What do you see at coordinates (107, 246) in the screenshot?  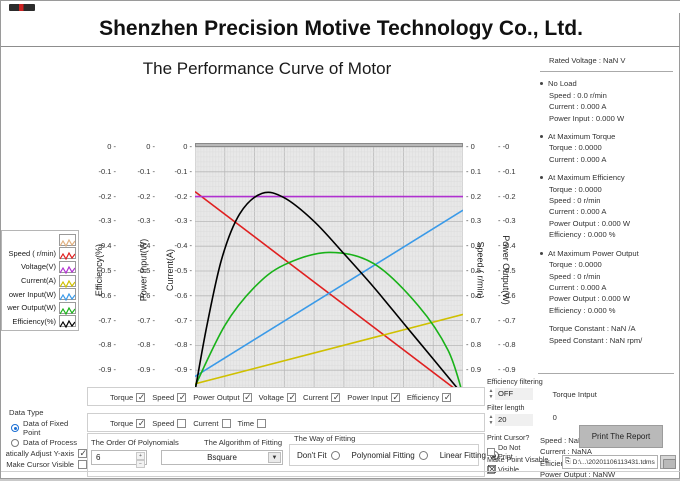 I see `axis-tick-label: -0.4 -` at bounding box center [107, 246].